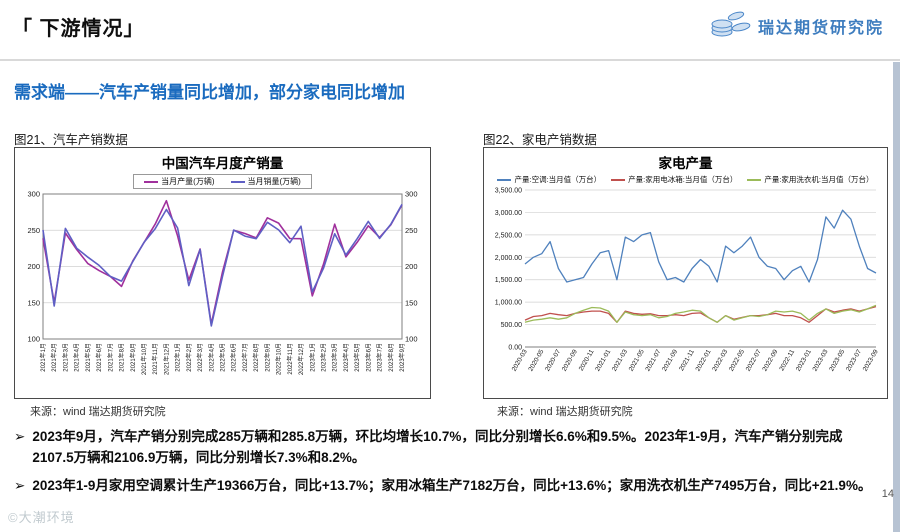 The height and width of the screenshot is (532, 900). Describe the element at coordinates (133, 357) in the screenshot. I see `svg-text: 2021年9月` at that location.